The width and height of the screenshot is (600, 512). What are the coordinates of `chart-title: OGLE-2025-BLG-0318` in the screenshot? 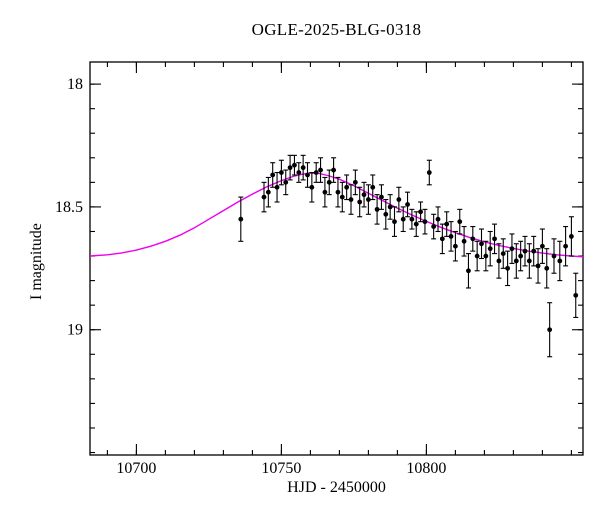 It's located at (336, 29).